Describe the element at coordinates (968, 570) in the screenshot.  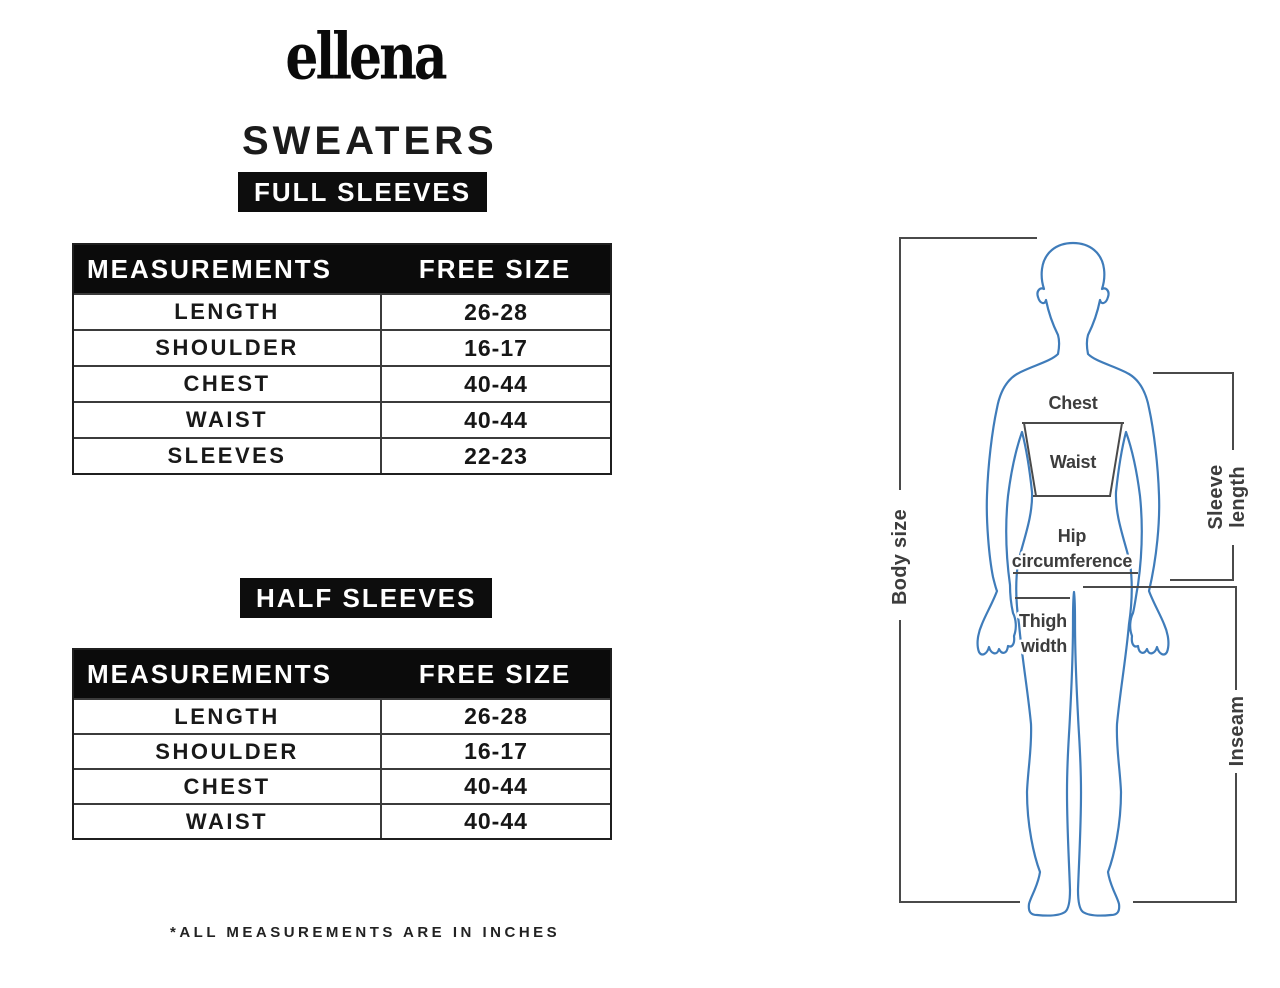
I see `body-size-bracket` at that location.